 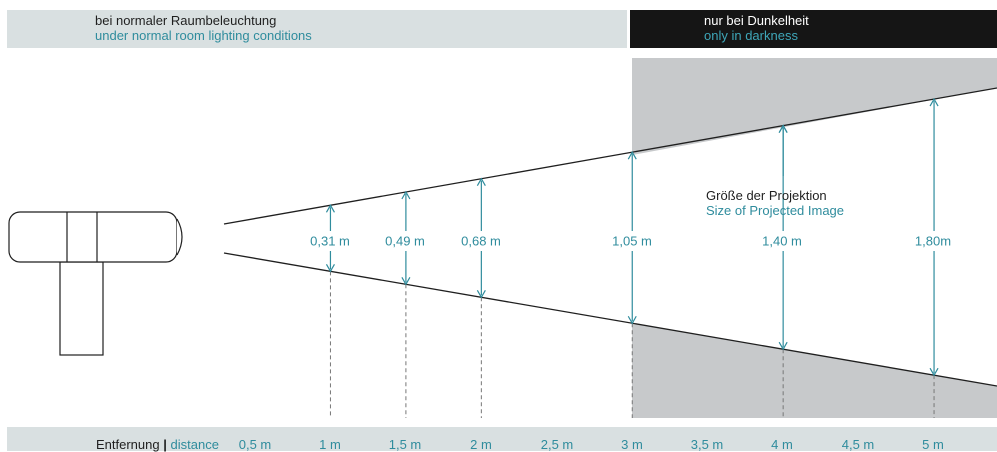 What do you see at coordinates (751, 35) in the screenshot?
I see `header-darkness-en: only in darkness` at bounding box center [751, 35].